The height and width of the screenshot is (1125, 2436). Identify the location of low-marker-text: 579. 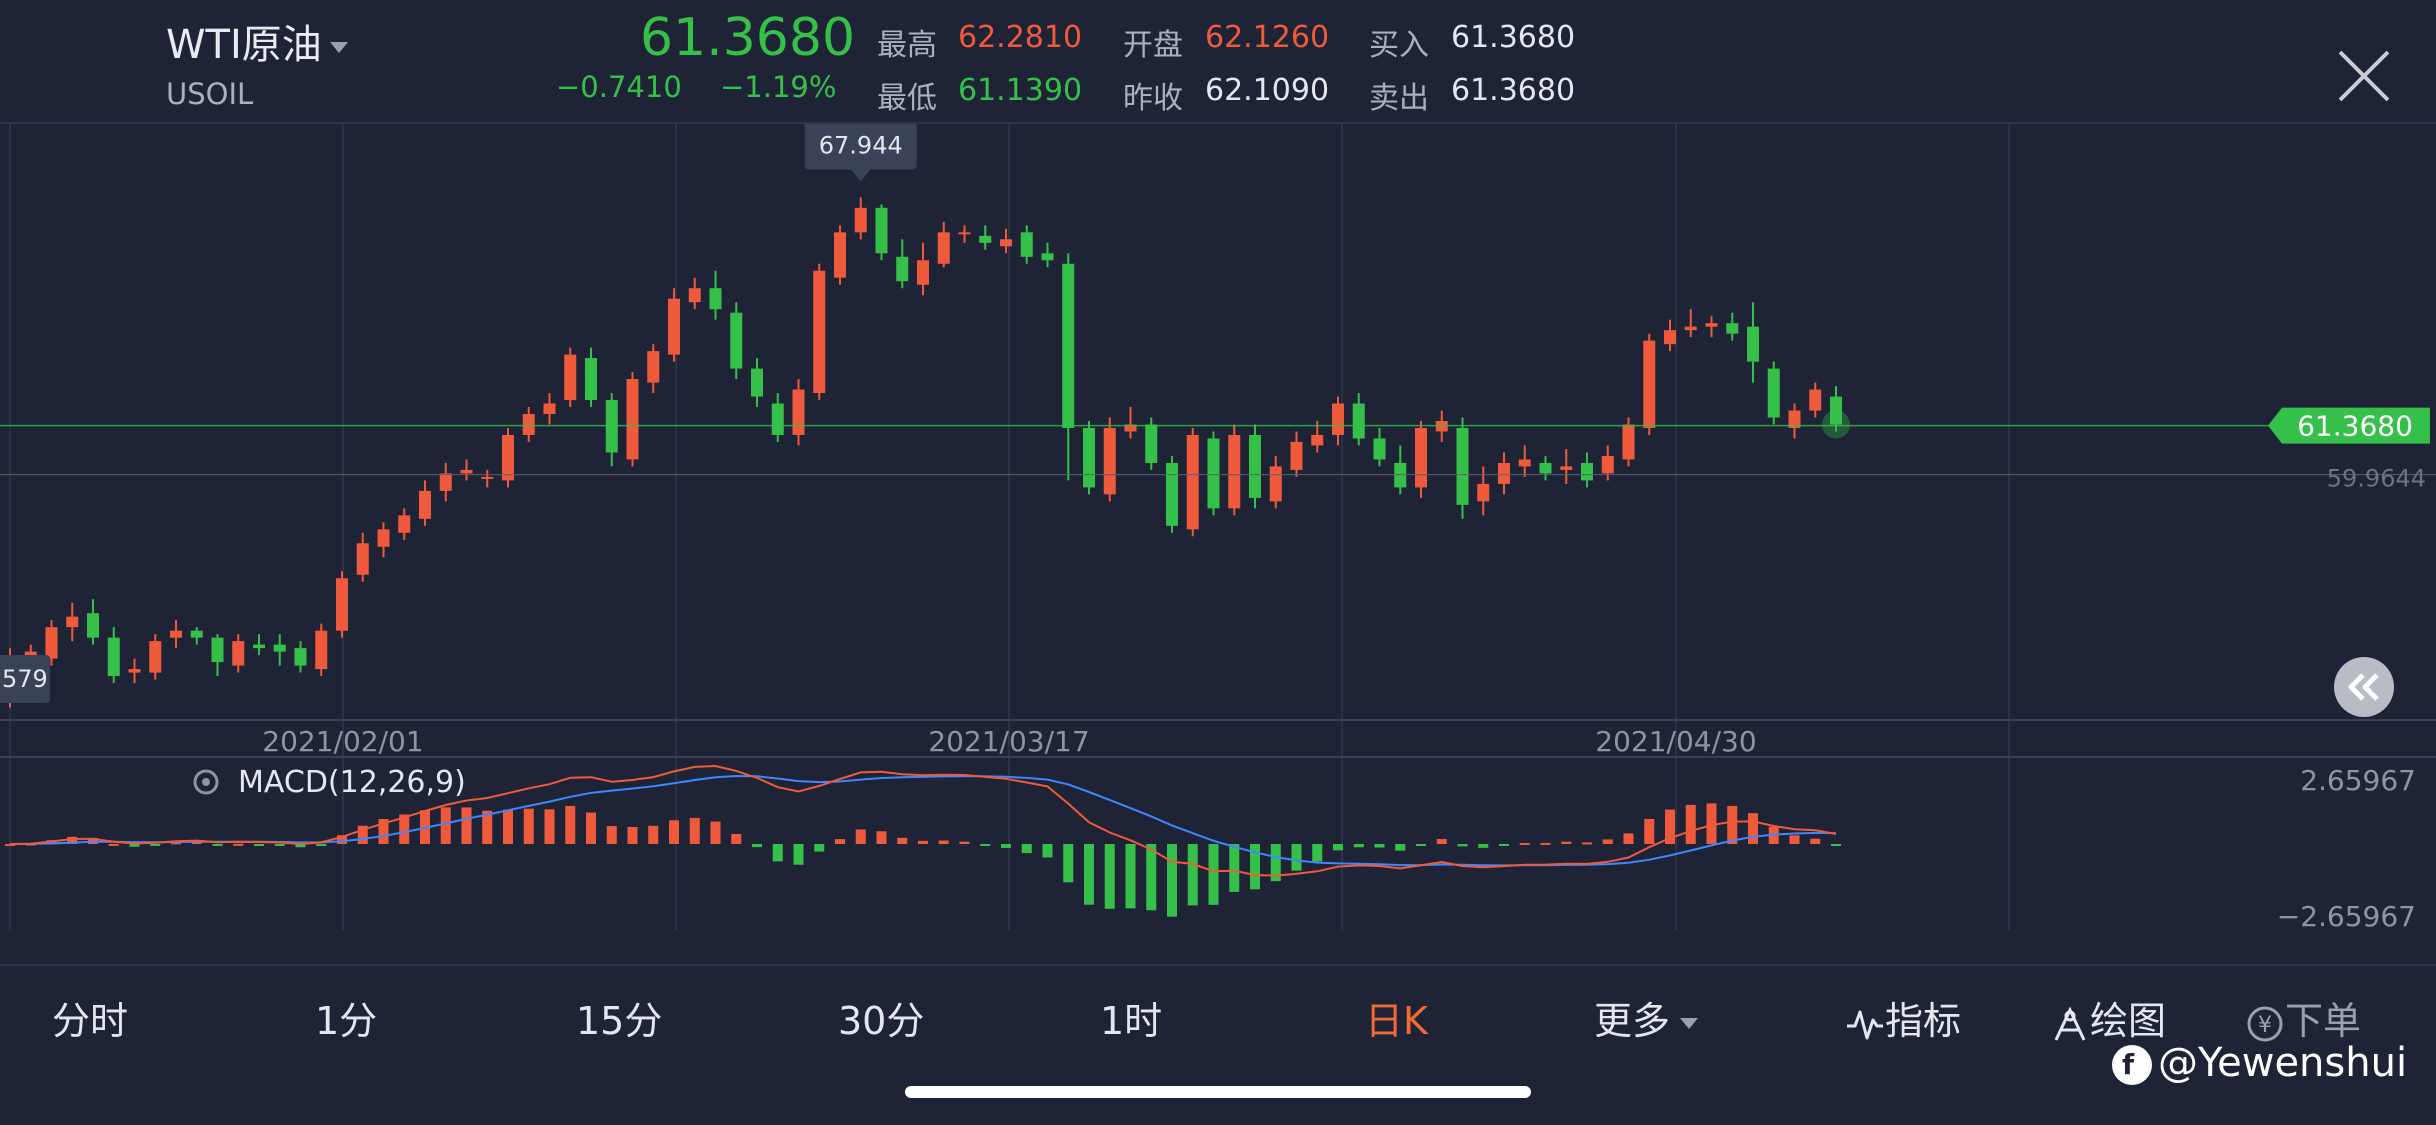
(25, 679).